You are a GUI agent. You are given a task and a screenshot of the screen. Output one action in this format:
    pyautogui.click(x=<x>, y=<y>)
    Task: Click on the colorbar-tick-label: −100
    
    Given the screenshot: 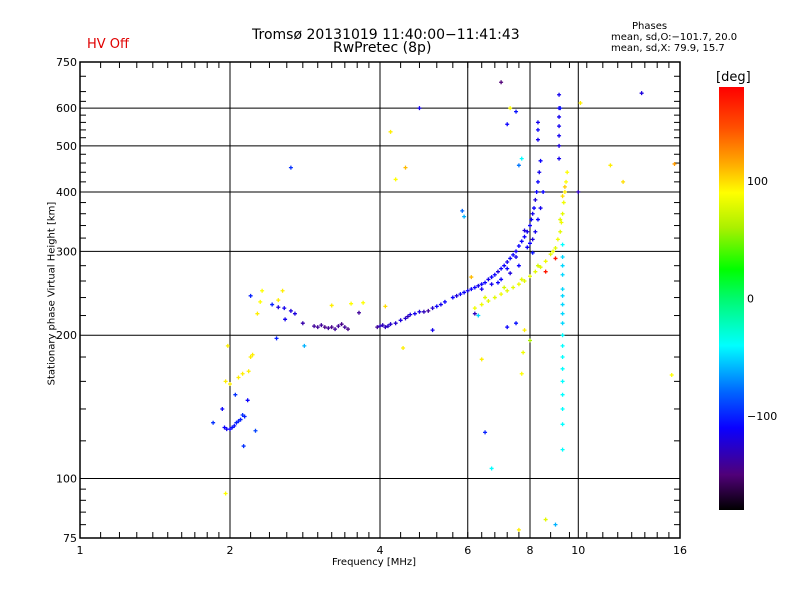 What is the action you would take?
    pyautogui.click(x=762, y=416)
    